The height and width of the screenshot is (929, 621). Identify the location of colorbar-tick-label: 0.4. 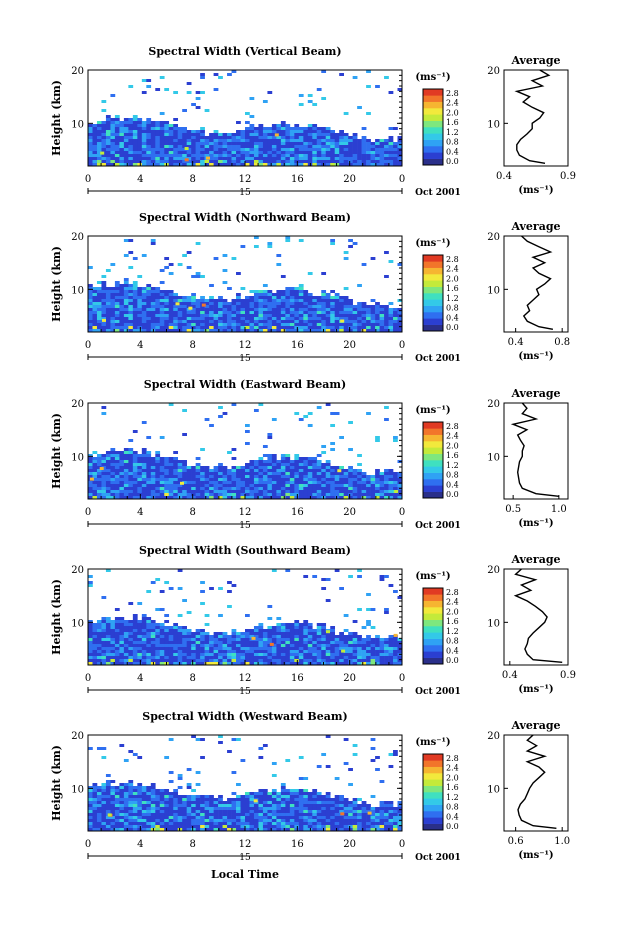
(452, 151).